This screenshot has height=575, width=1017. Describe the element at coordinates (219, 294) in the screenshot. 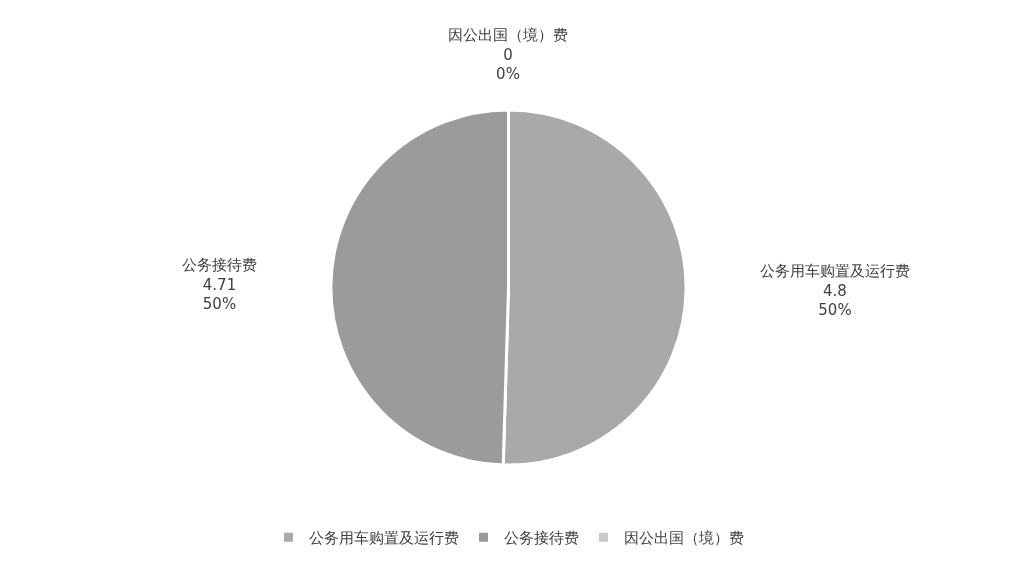

I see `data-label: 4.71 50%` at that location.